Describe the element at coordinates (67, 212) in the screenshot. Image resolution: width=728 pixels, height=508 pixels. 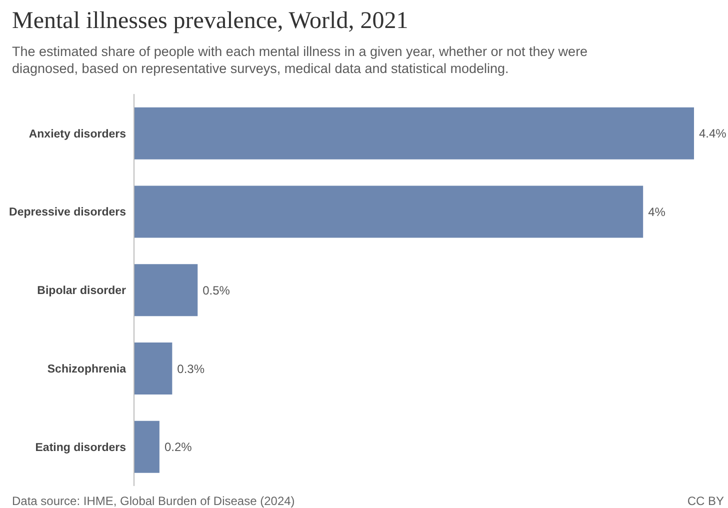
I see `y-tick-label: Depressive disorders` at that location.